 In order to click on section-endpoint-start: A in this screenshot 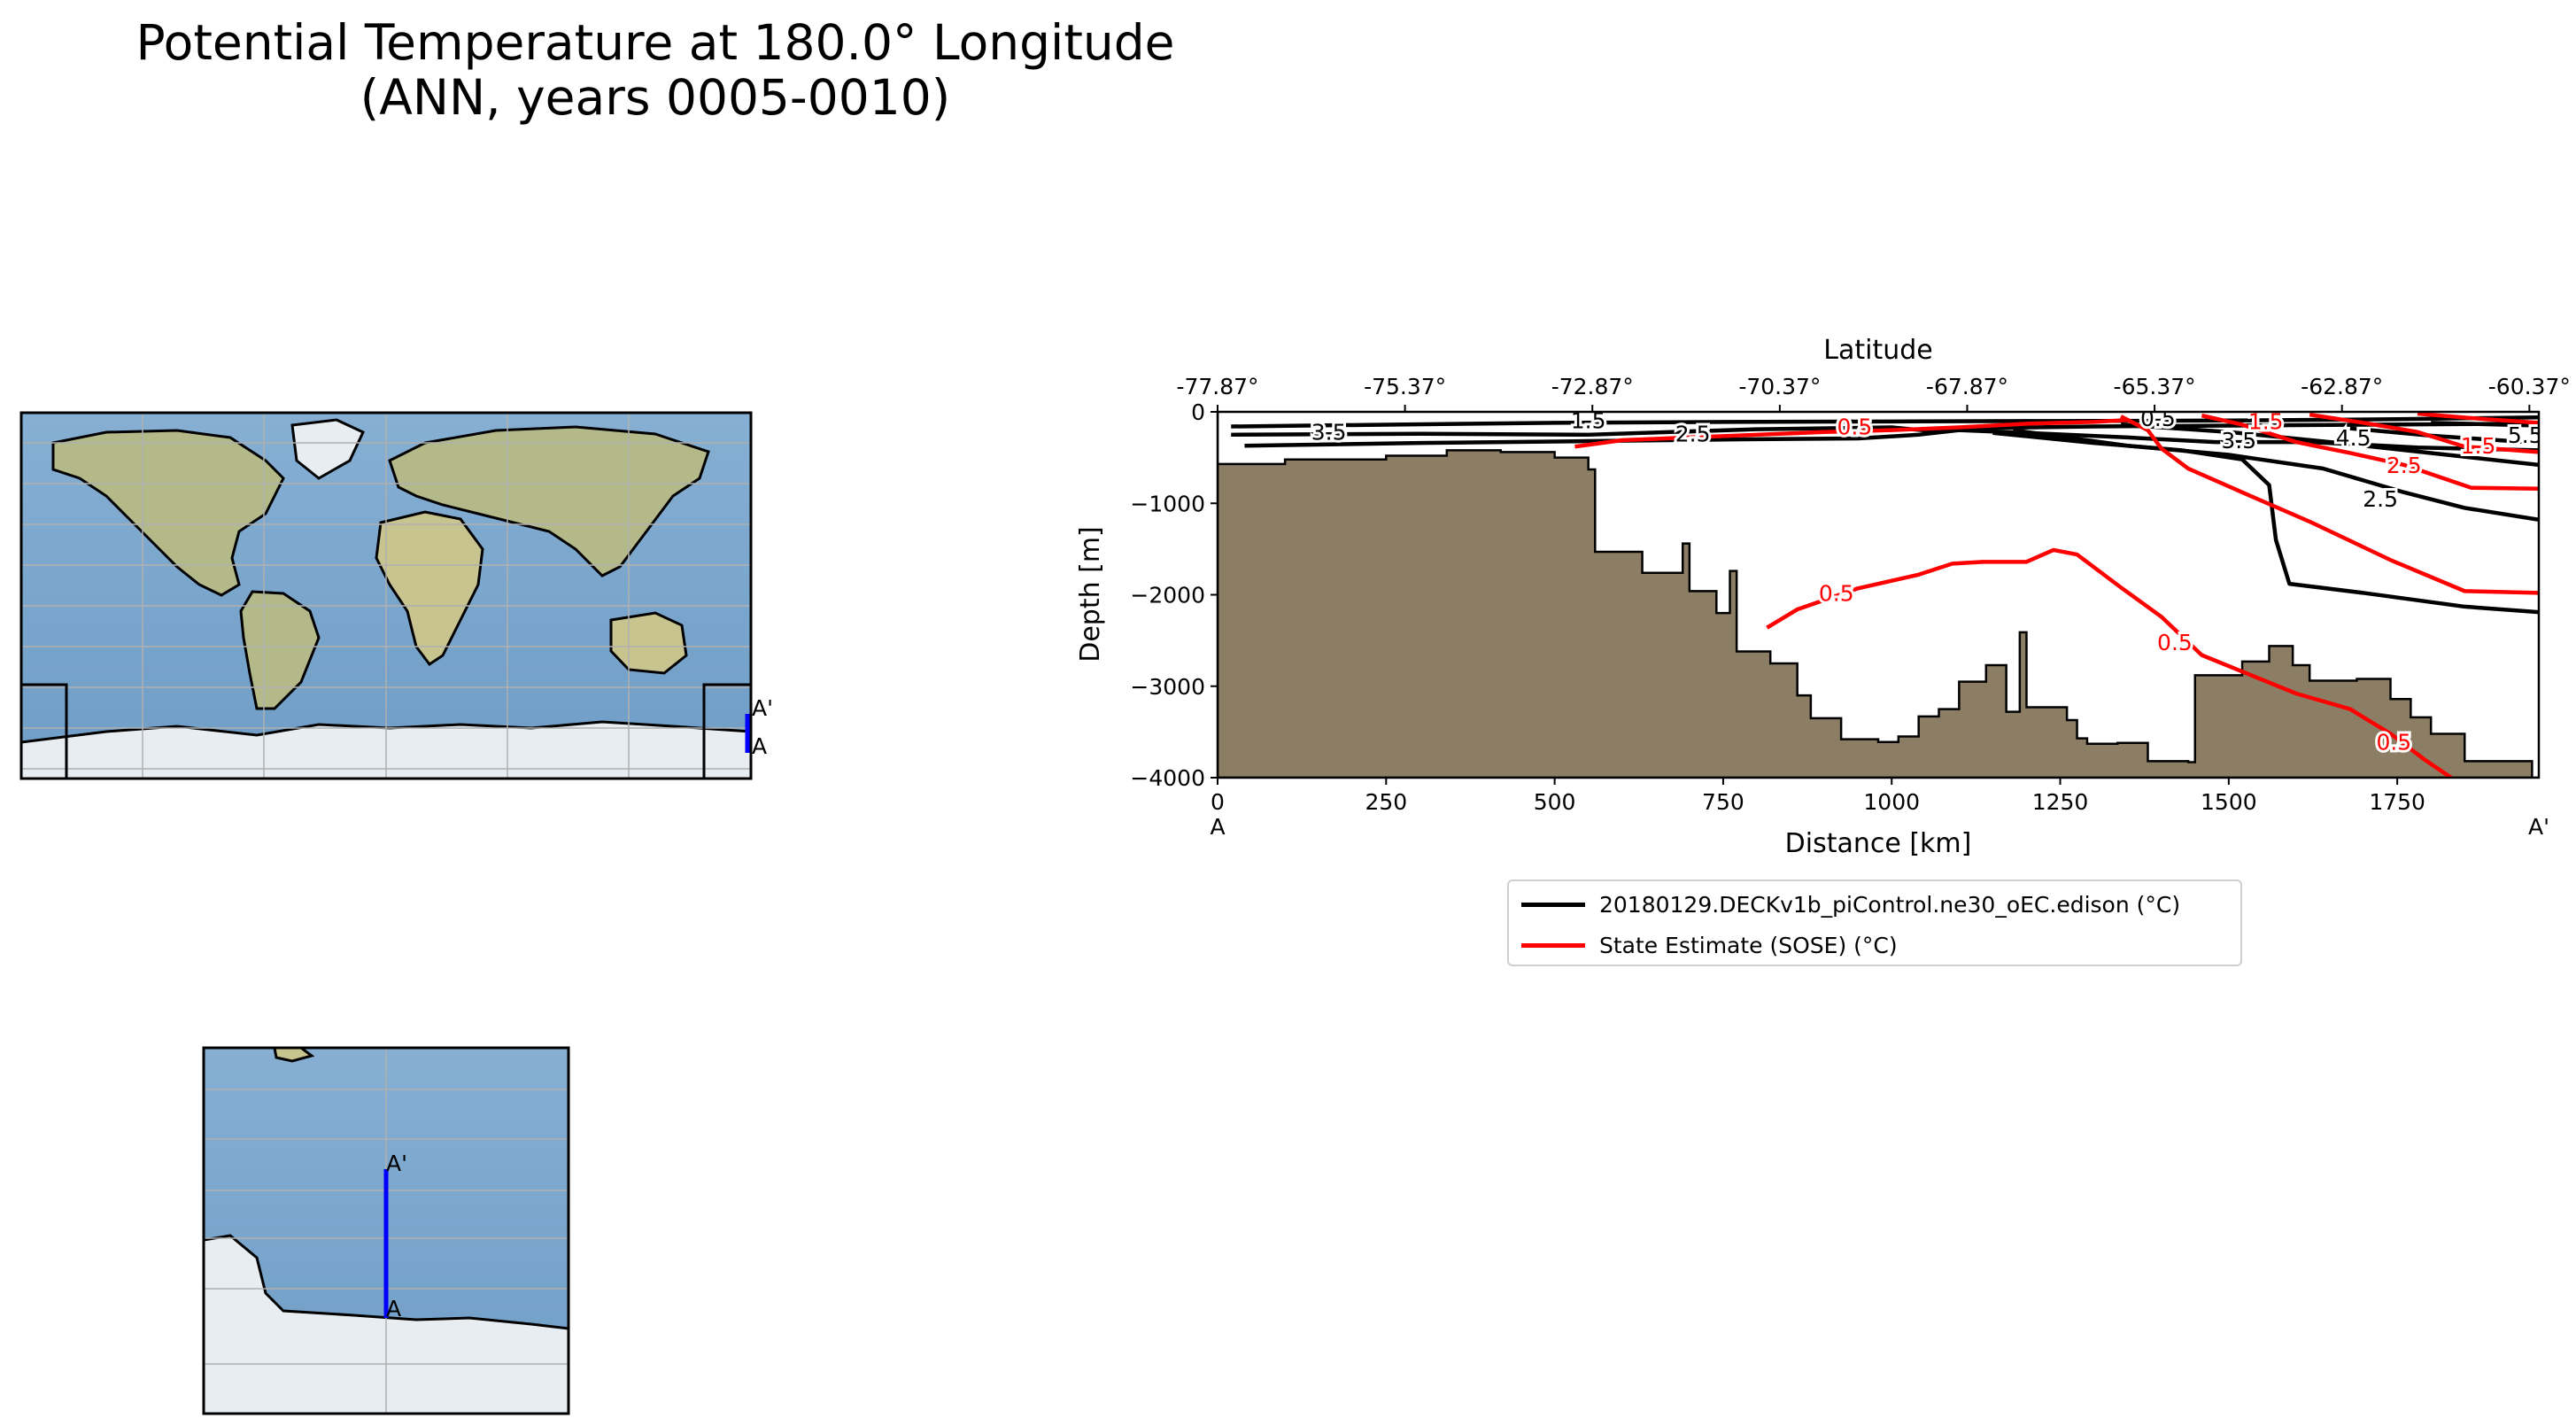, I will do `click(1217, 827)`.